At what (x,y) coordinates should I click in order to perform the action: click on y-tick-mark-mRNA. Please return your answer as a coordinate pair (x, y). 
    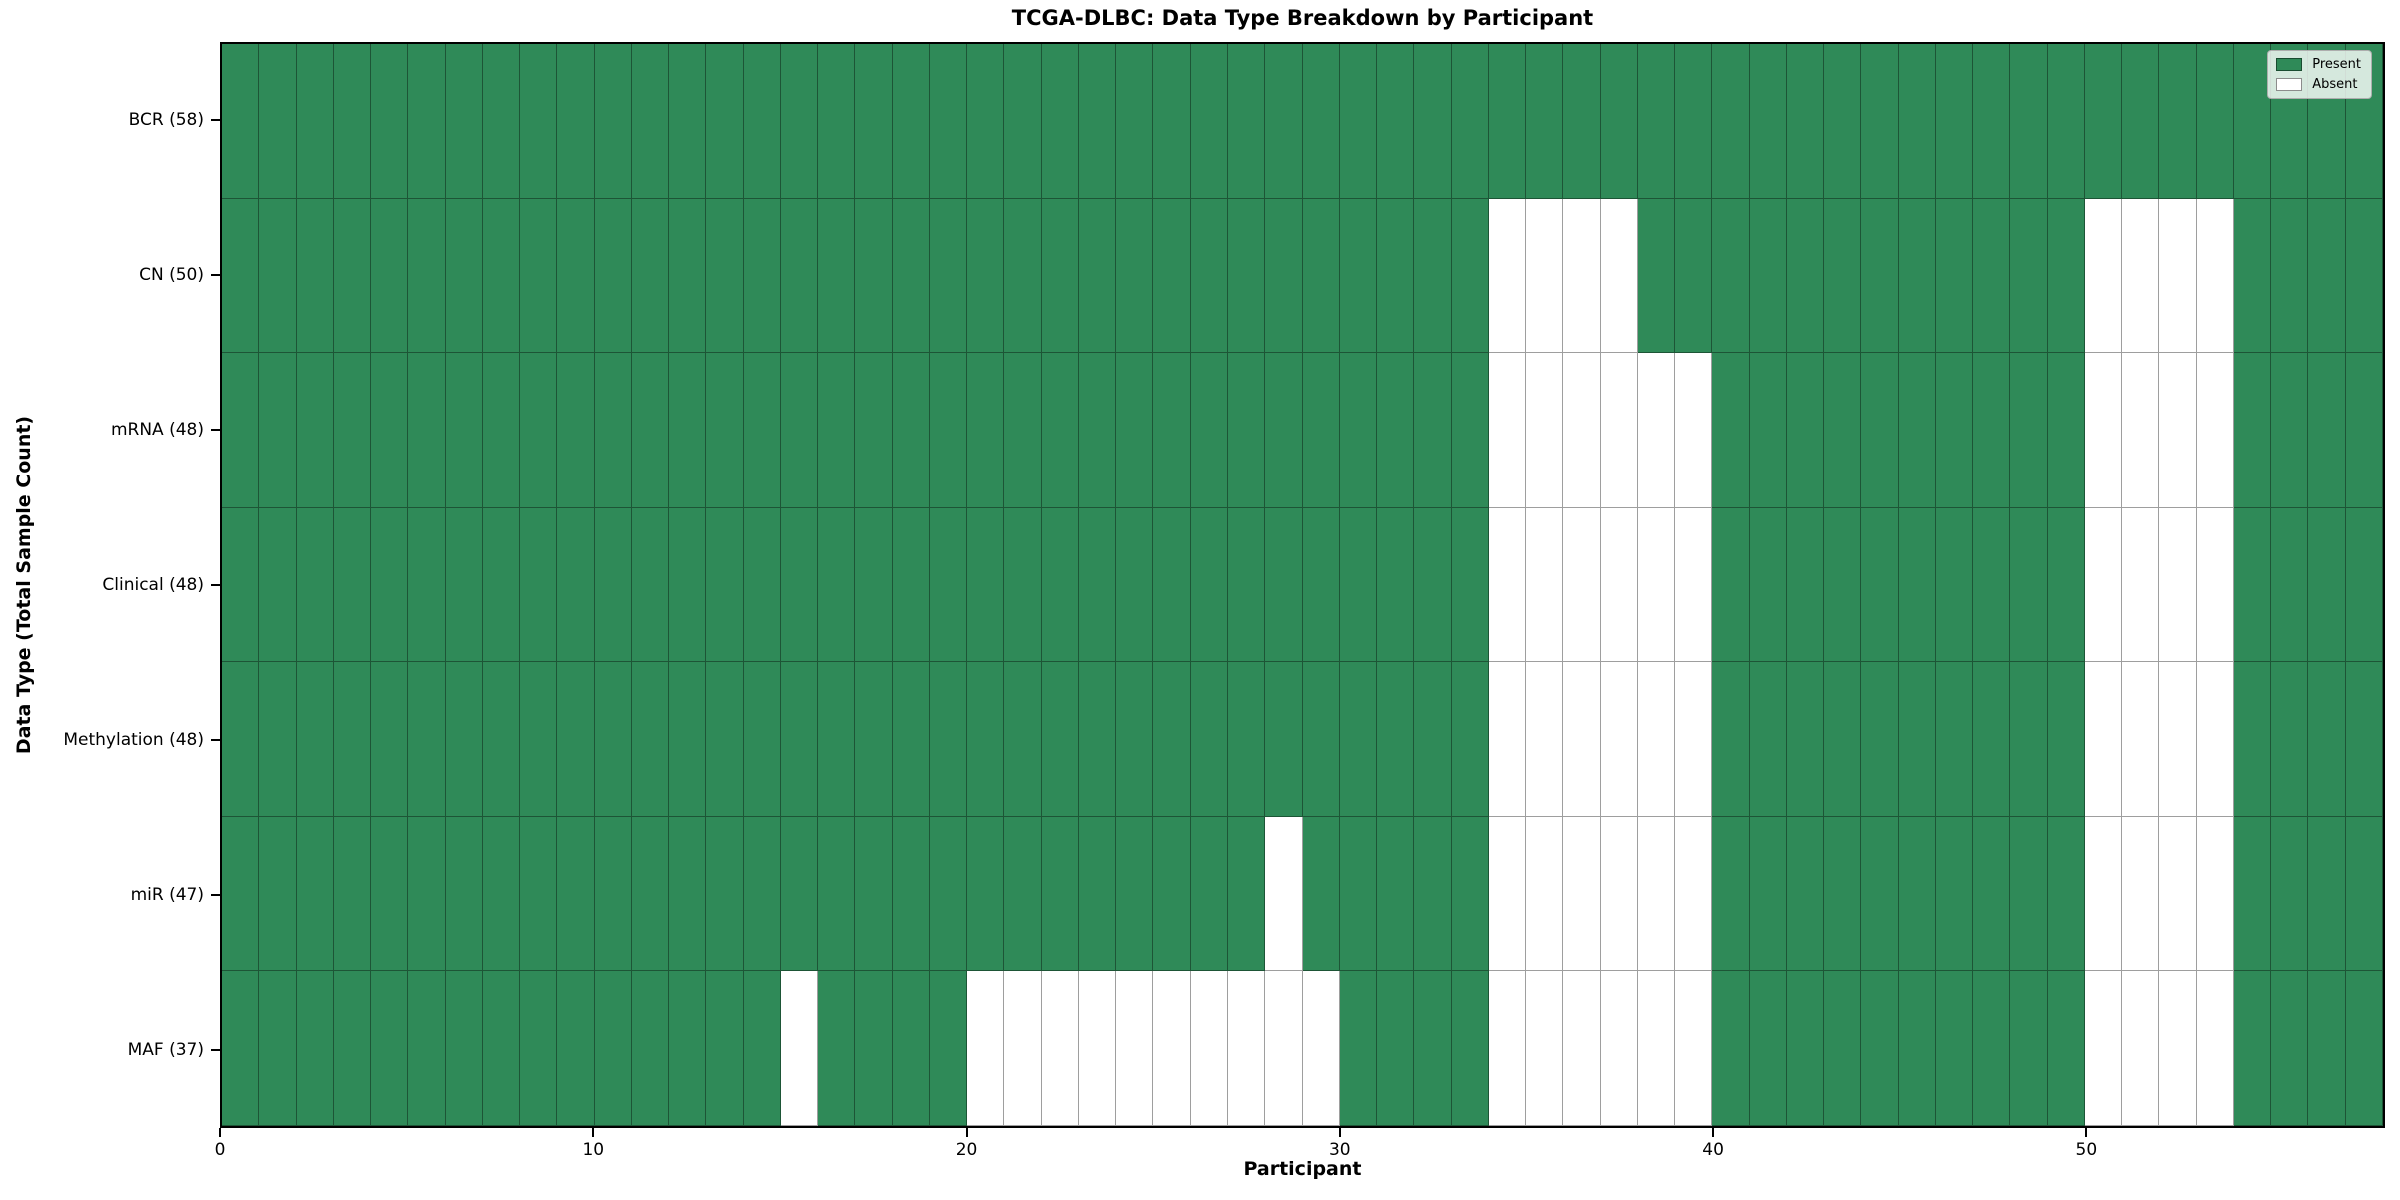
    Looking at the image, I should click on (215, 429).